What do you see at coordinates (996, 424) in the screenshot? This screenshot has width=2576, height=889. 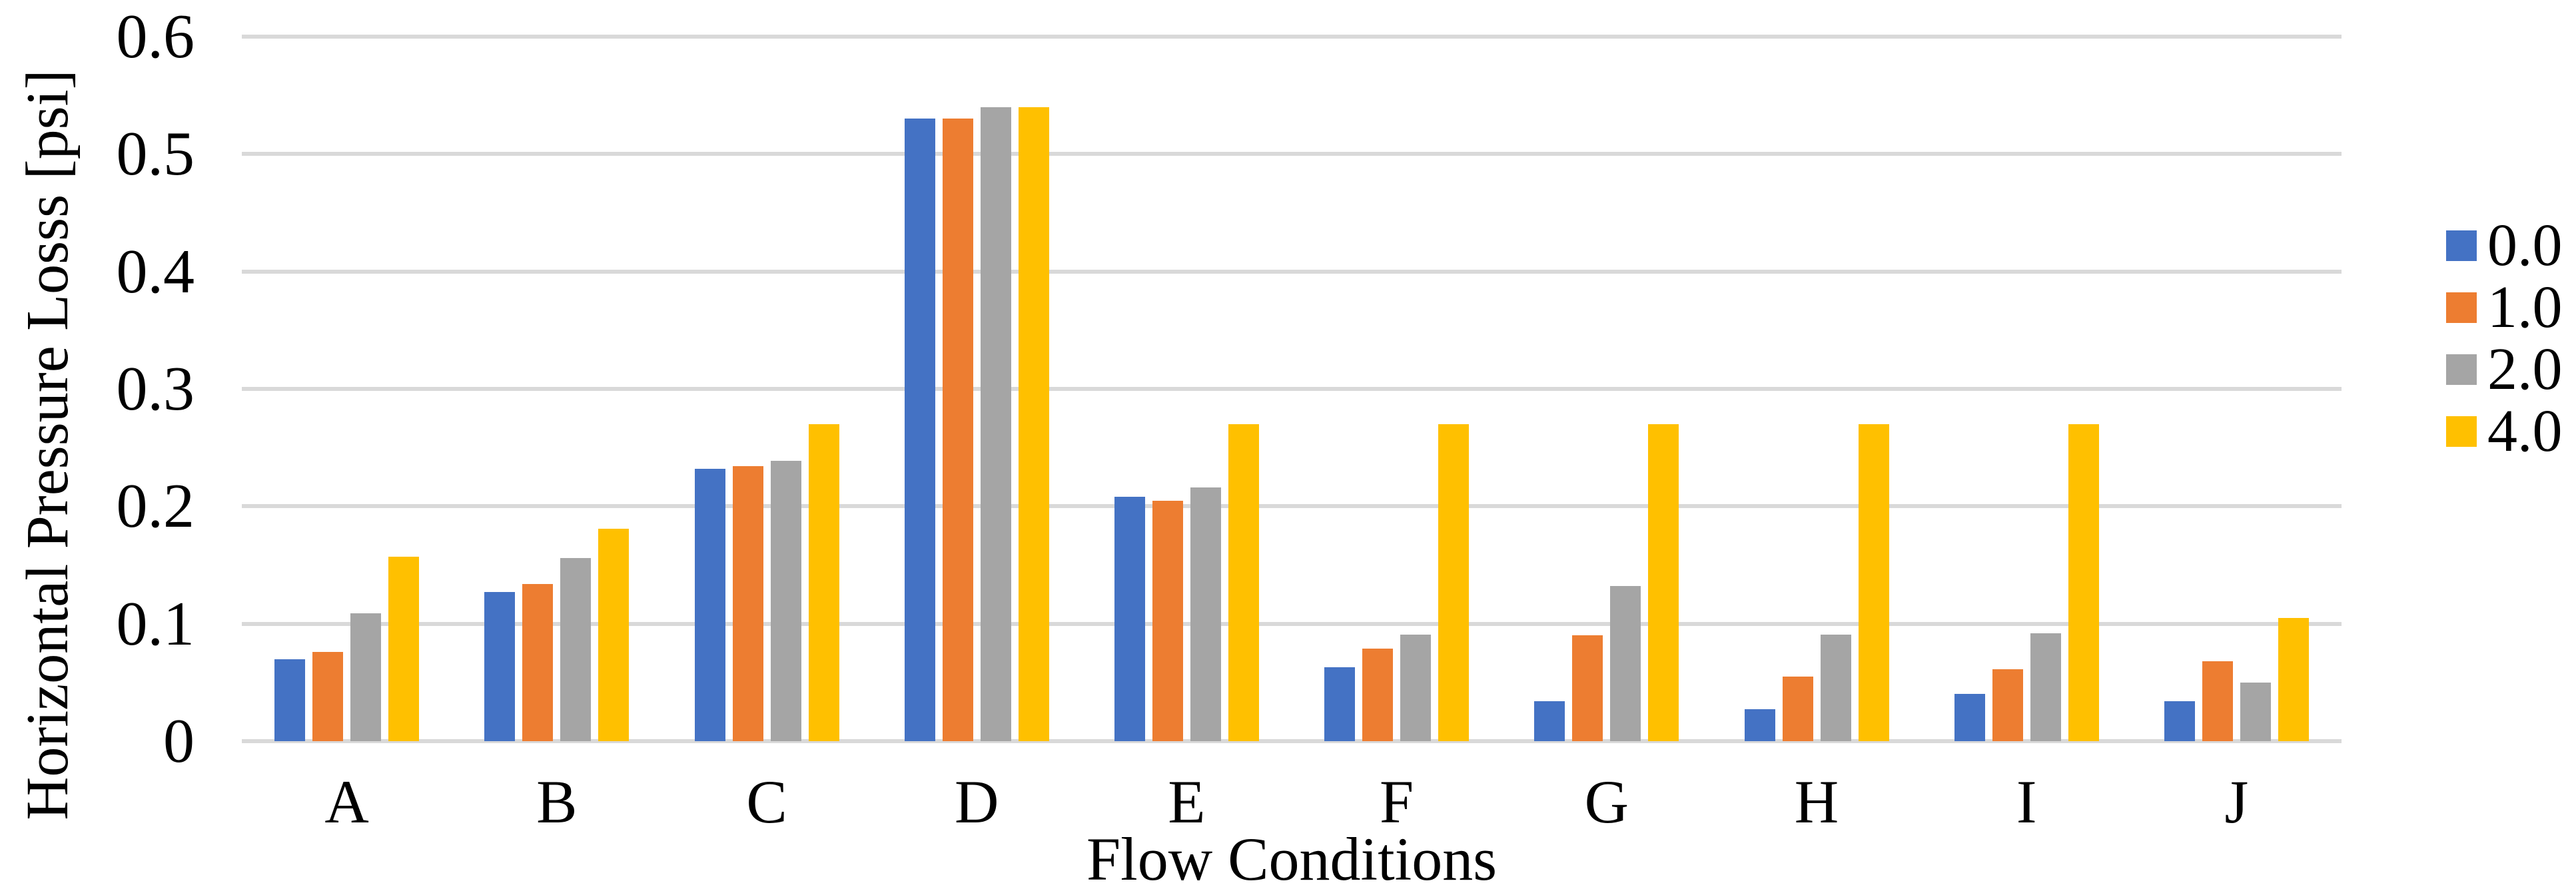 I see `bar-D-2.0` at bounding box center [996, 424].